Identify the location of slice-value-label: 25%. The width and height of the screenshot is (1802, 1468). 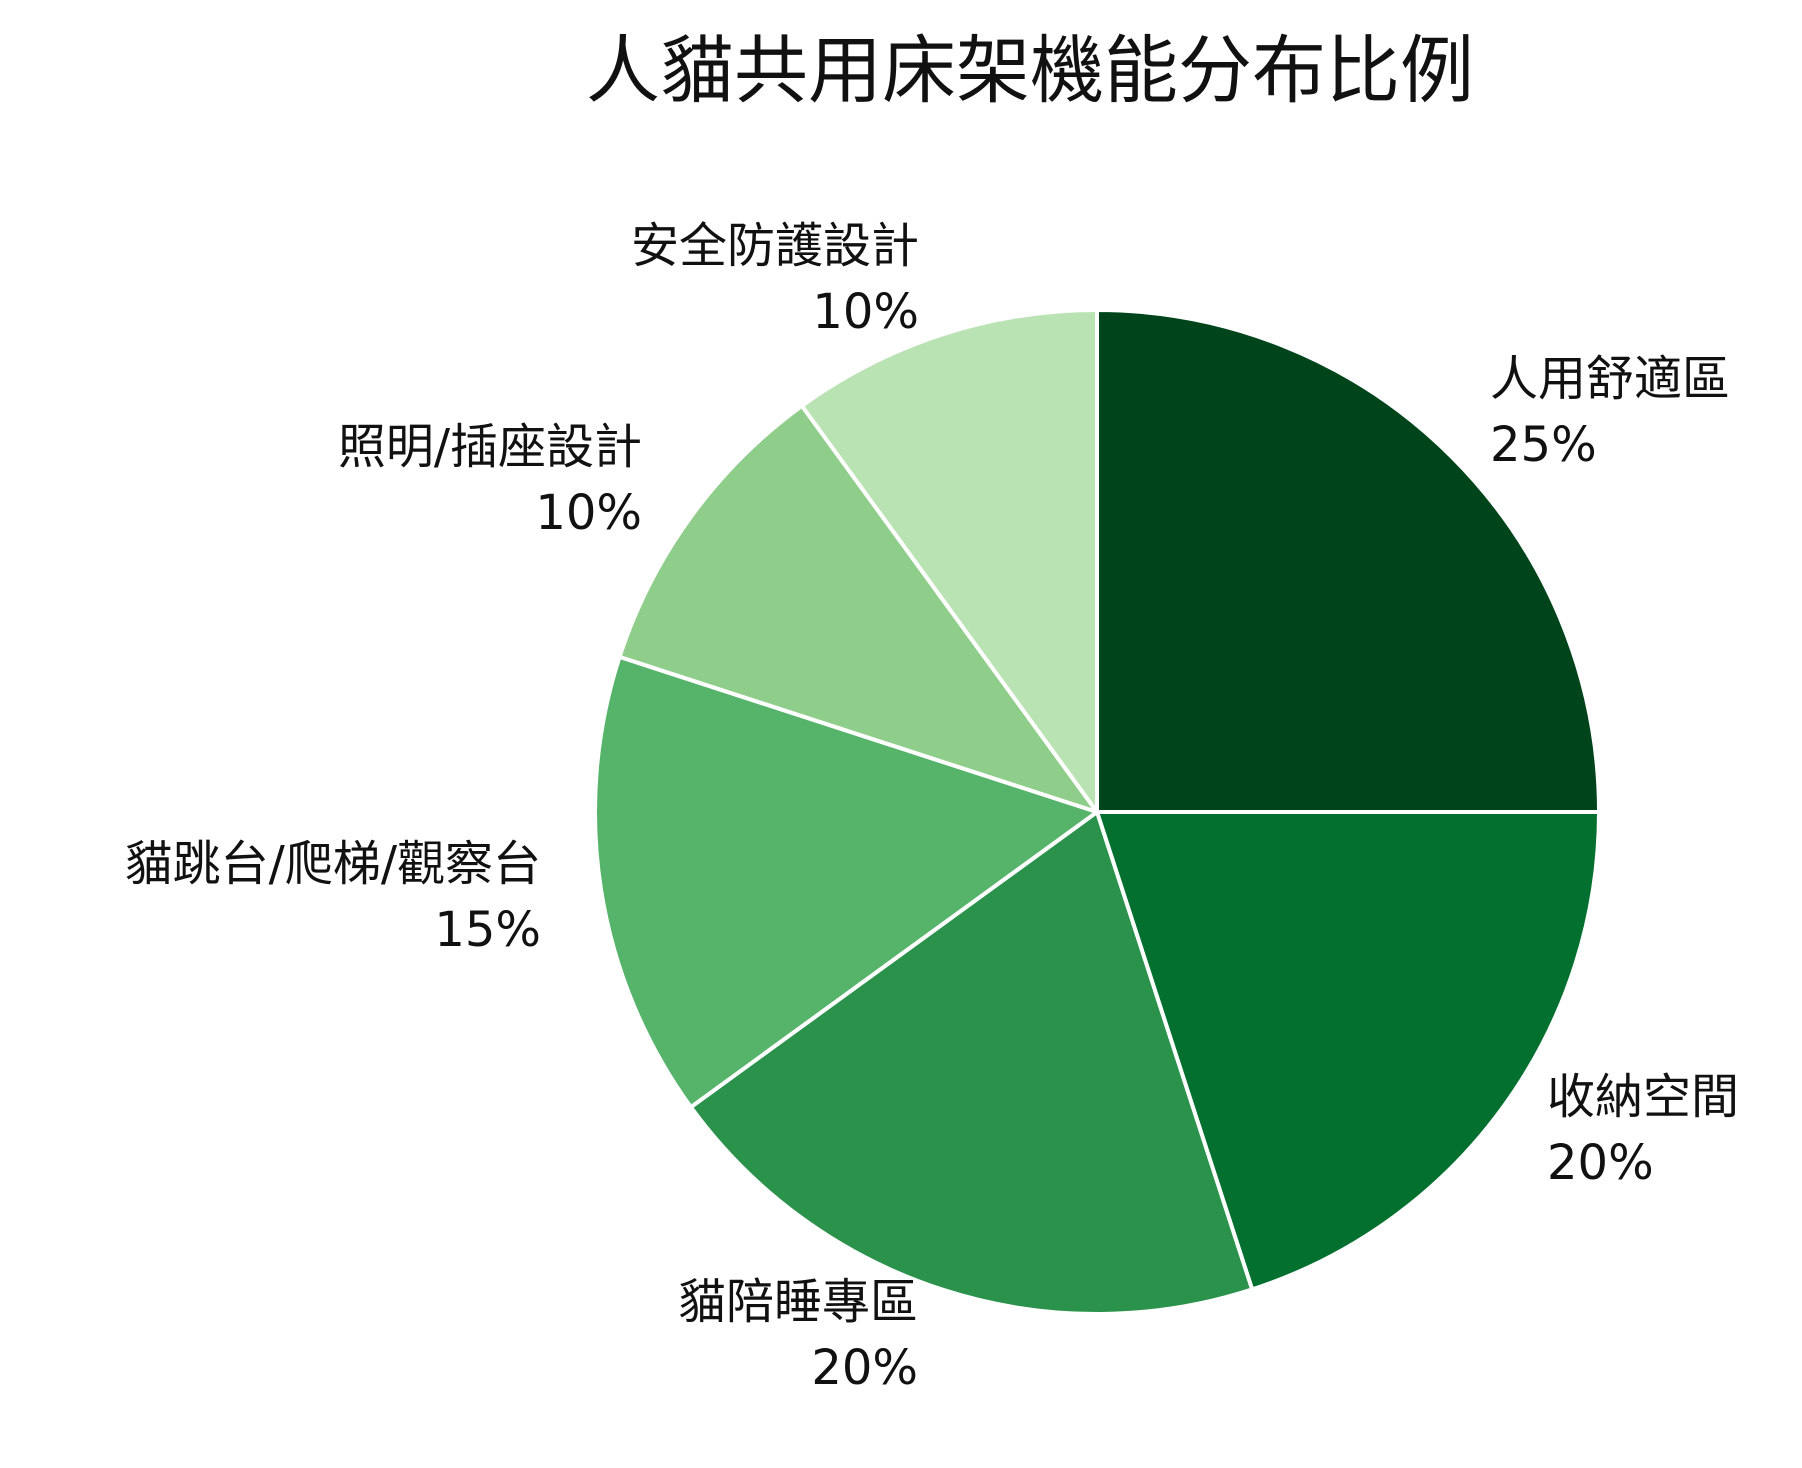
(1543, 445).